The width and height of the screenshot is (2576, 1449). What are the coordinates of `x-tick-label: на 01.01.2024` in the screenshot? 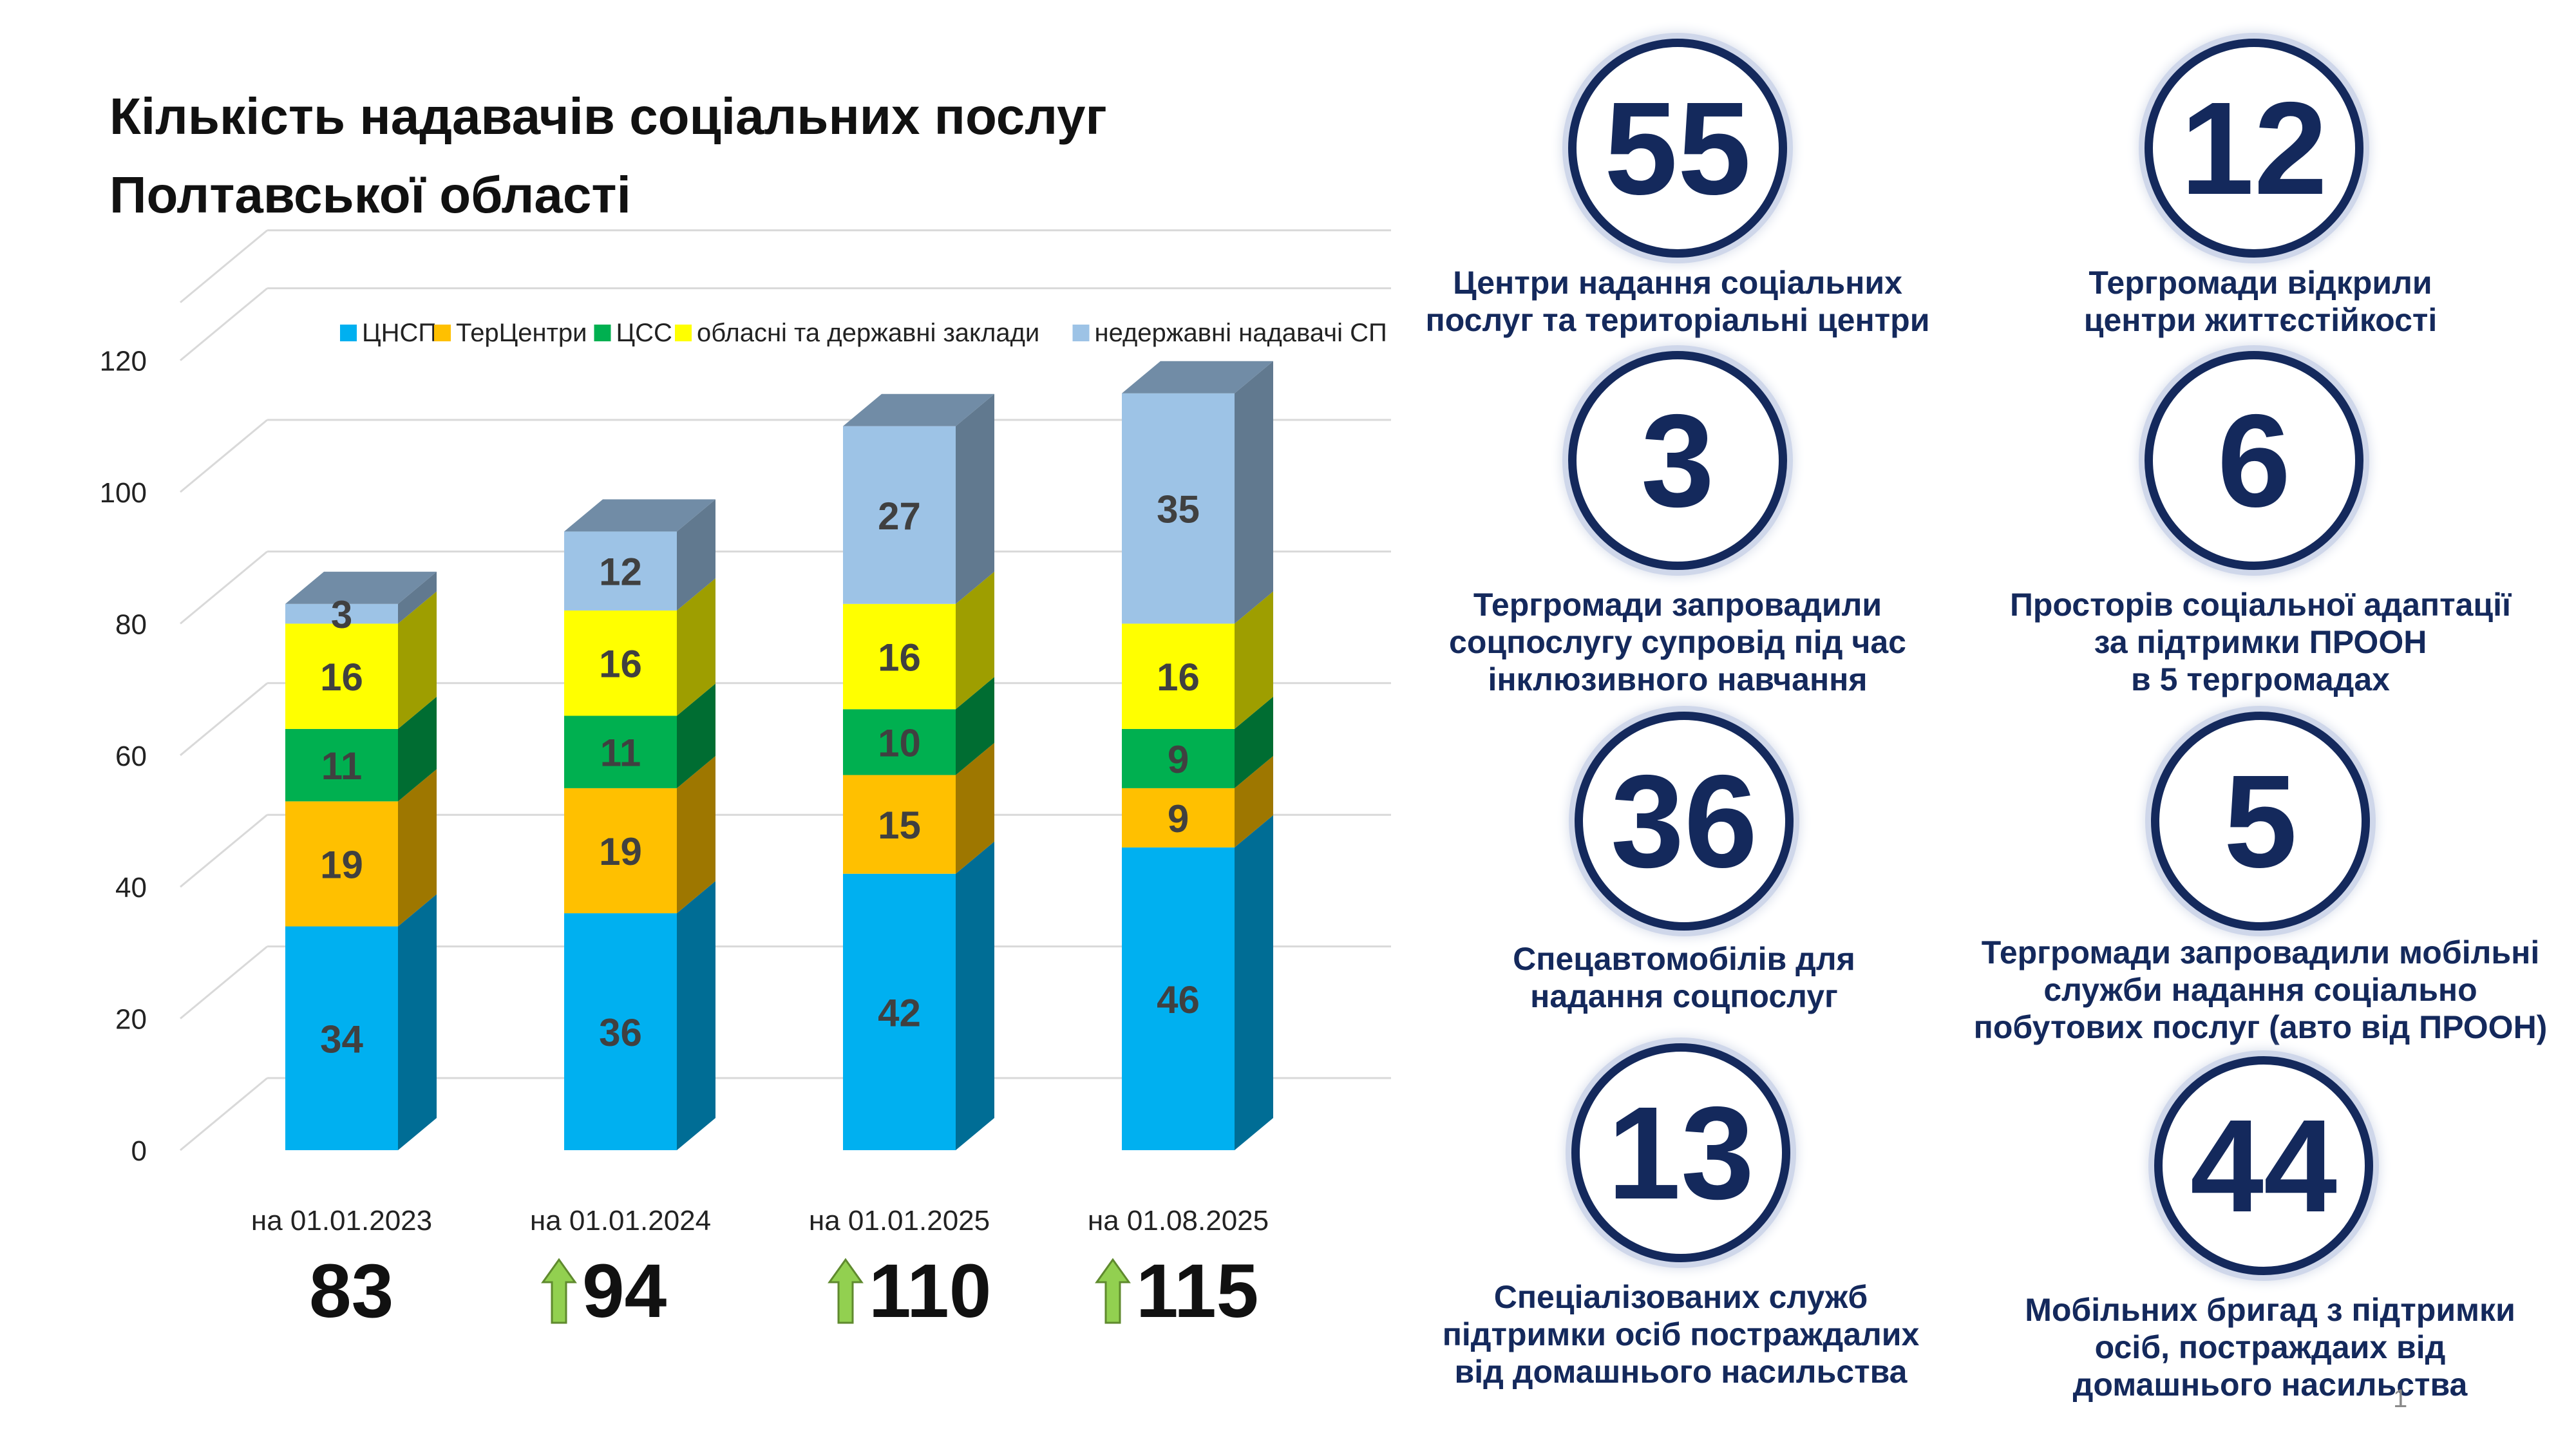 It's located at (620, 1221).